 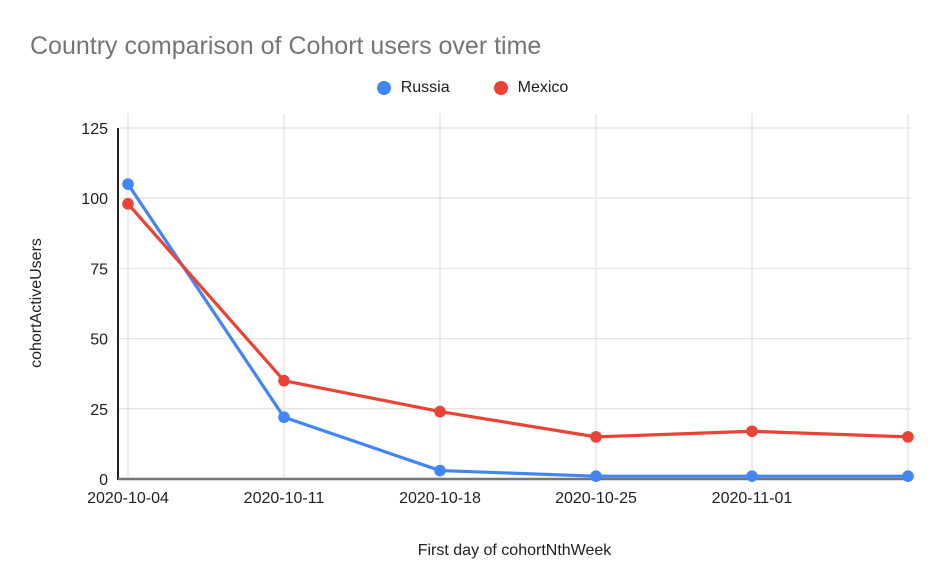 What do you see at coordinates (103, 480) in the screenshot?
I see `y-tick-label: 0` at bounding box center [103, 480].